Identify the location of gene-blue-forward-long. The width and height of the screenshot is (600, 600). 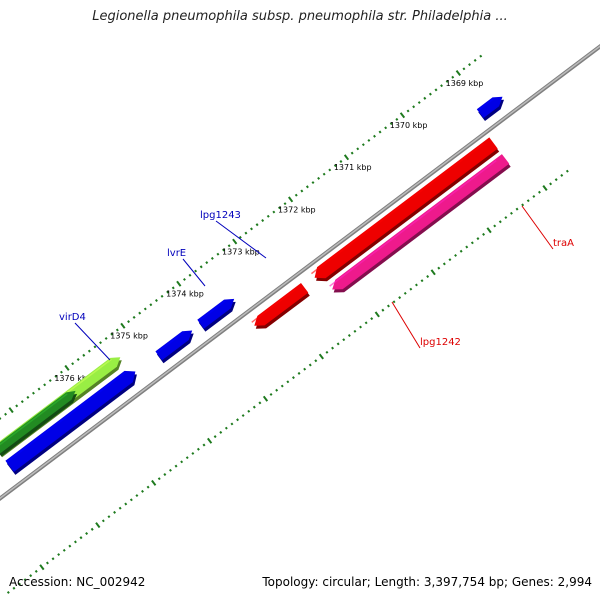
(71, 422).